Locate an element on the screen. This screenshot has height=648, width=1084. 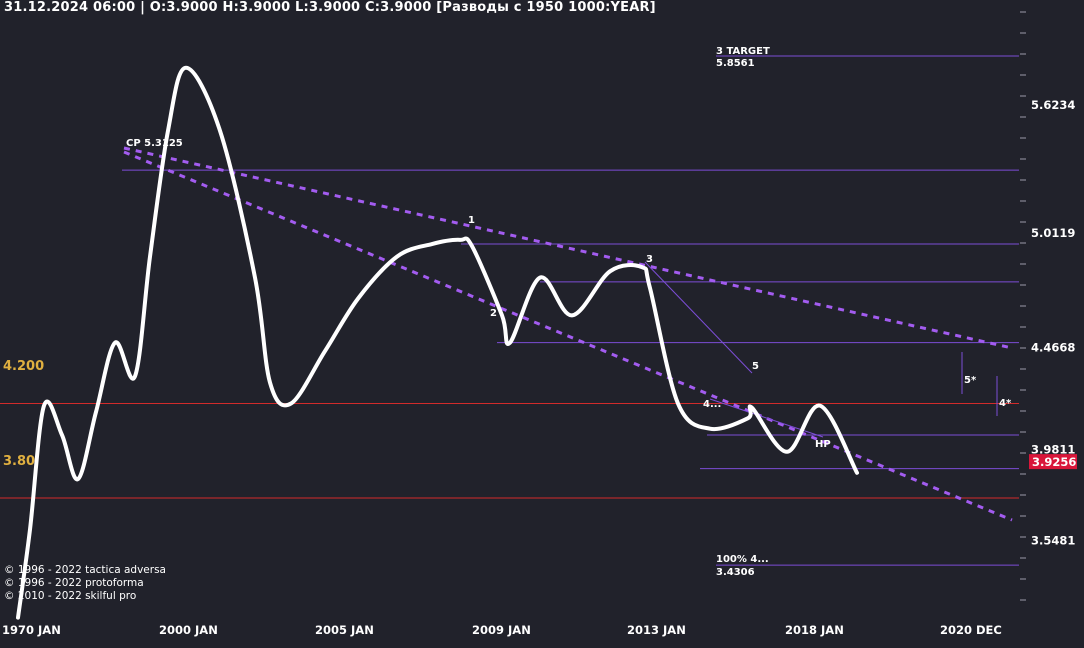
wave-label: 3 is located at coordinates (649, 259).